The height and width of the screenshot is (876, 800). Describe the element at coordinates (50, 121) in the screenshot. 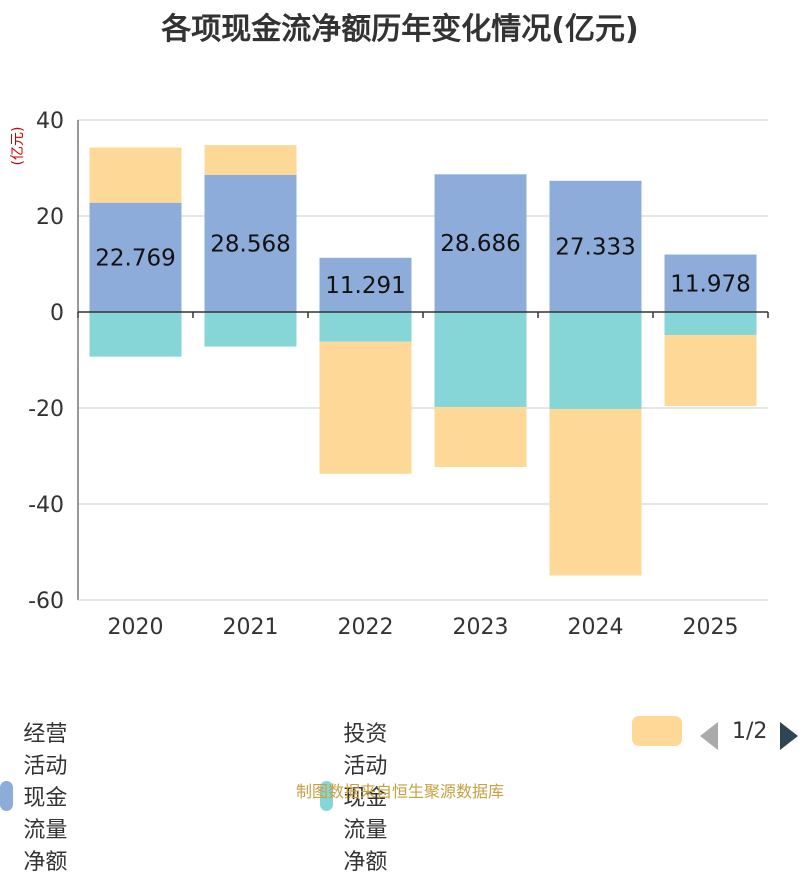

I see `y-tick-label: 40` at that location.